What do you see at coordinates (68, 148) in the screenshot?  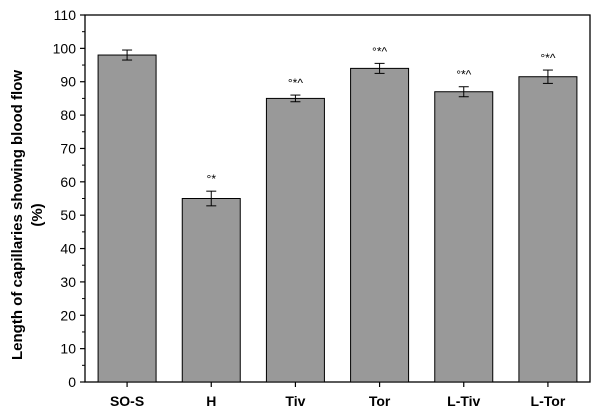 I see `y-tick-label: 70` at bounding box center [68, 148].